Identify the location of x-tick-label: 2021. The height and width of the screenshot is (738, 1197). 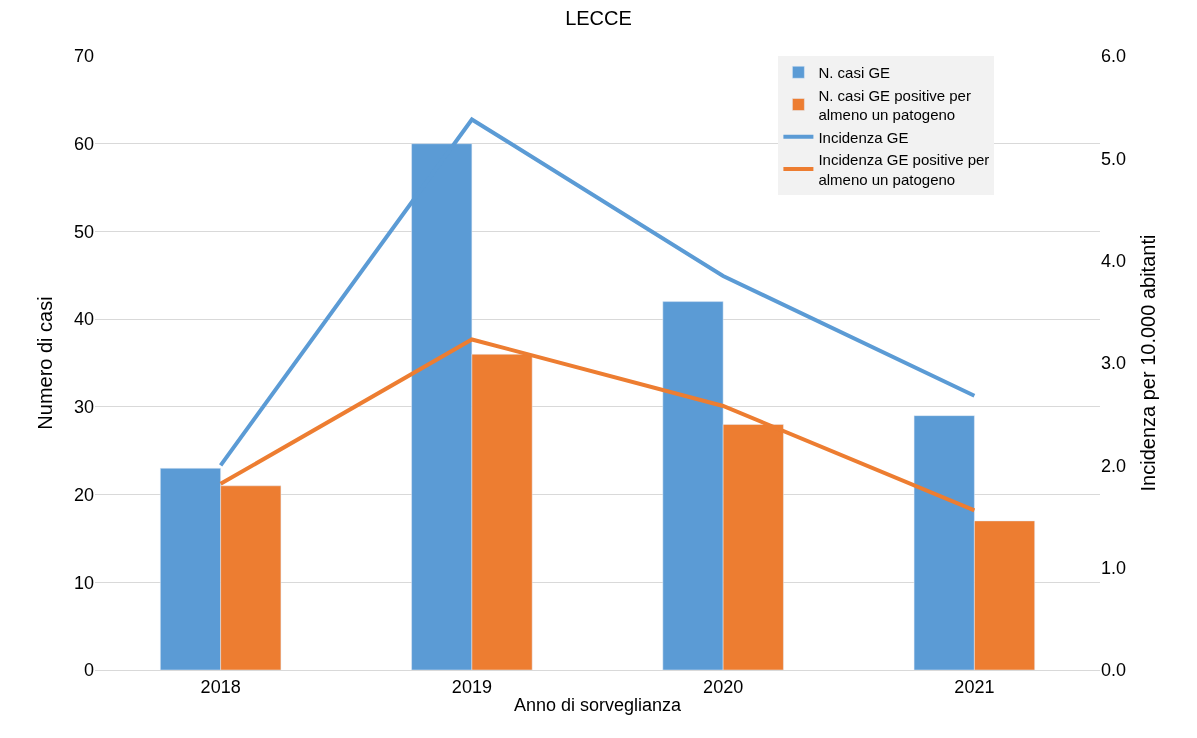
(974, 686).